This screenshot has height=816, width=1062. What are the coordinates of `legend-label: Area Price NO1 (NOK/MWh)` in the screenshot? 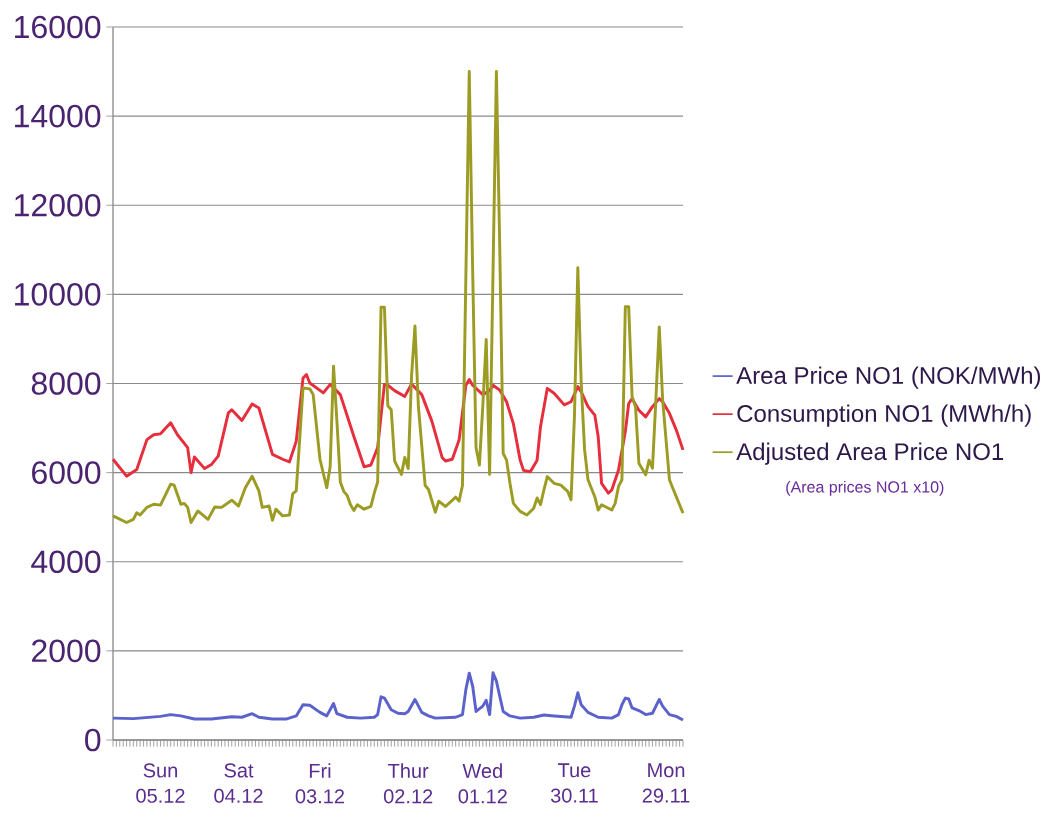 It's located at (888, 377).